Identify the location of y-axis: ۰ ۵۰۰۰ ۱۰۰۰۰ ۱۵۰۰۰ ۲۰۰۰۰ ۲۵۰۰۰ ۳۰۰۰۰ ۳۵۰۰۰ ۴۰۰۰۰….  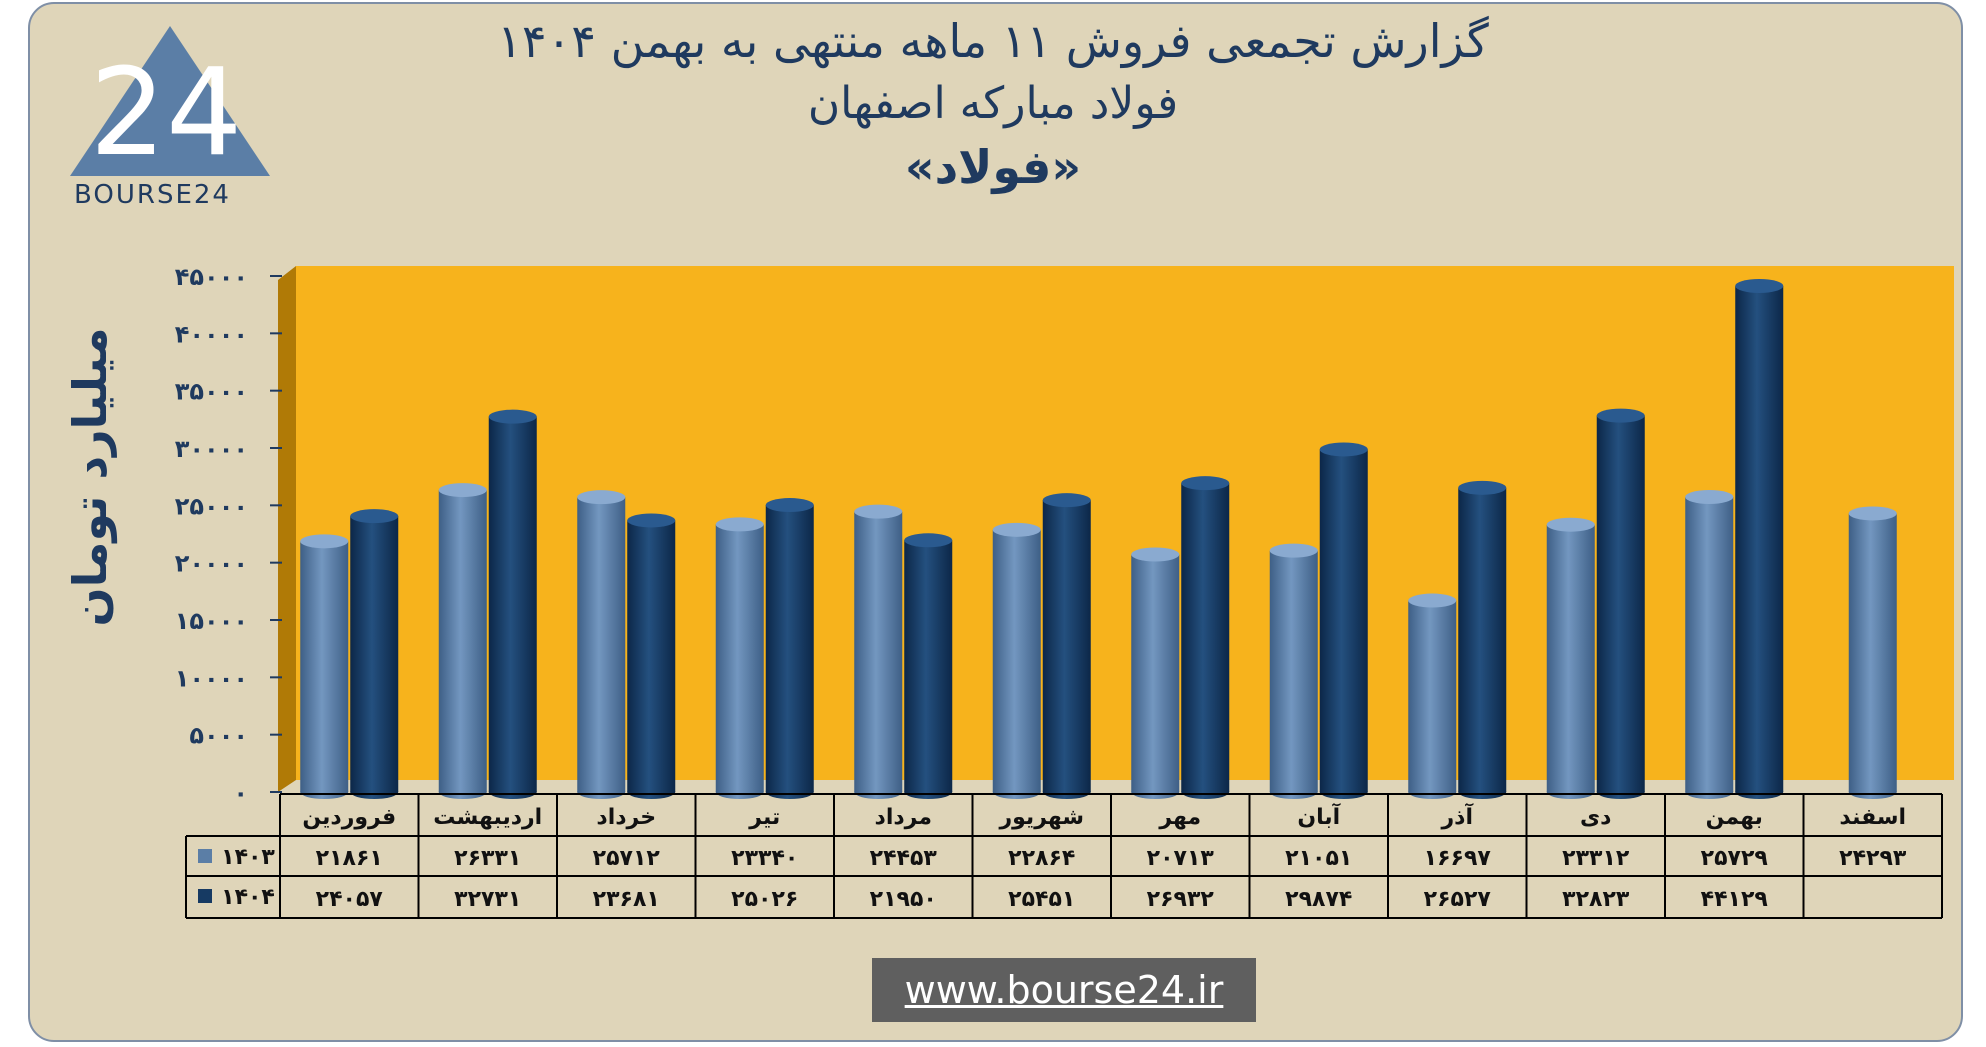
(228, 535).